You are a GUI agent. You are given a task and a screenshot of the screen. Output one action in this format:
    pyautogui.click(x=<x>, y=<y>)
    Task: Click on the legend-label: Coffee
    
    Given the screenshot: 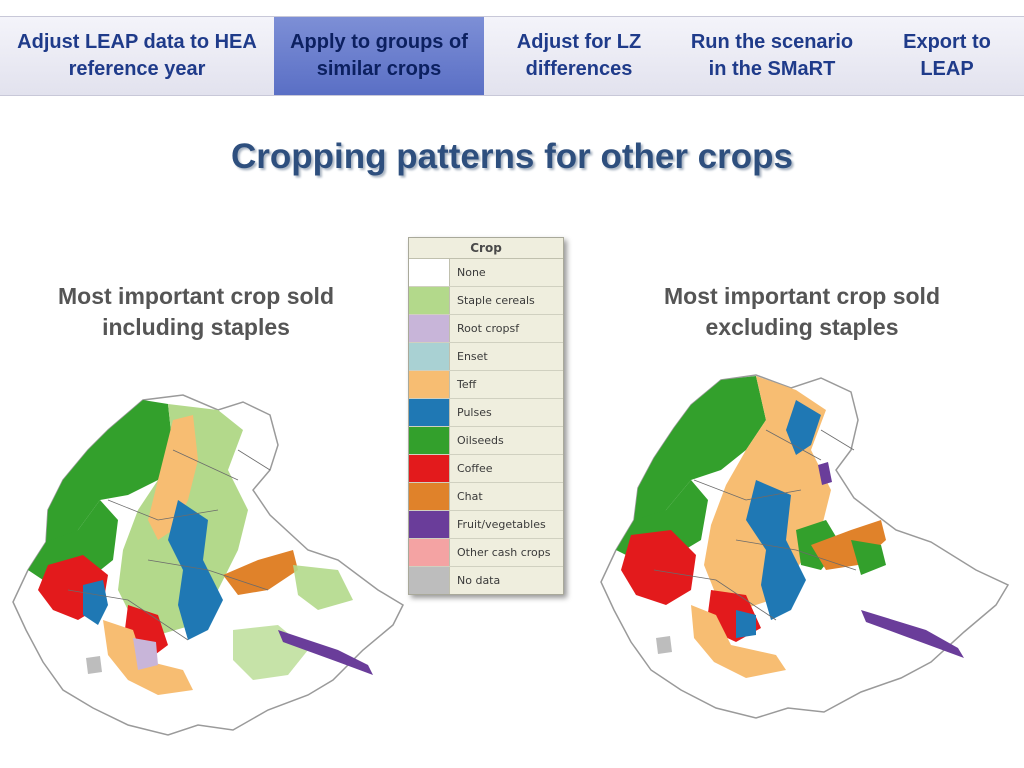 What is the action you would take?
    pyautogui.click(x=475, y=468)
    